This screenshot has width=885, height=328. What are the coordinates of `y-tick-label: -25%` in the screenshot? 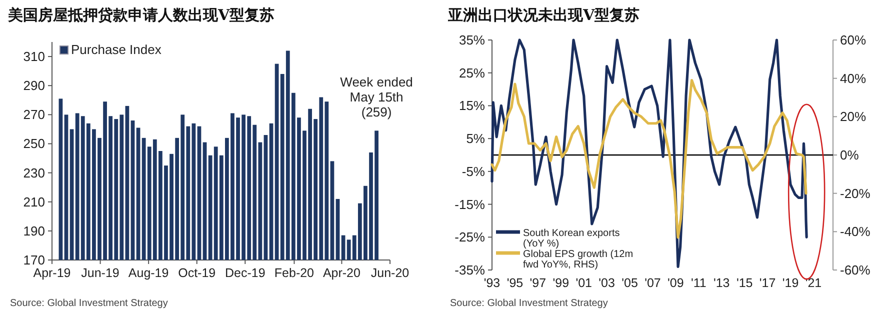 It's located at (470, 237).